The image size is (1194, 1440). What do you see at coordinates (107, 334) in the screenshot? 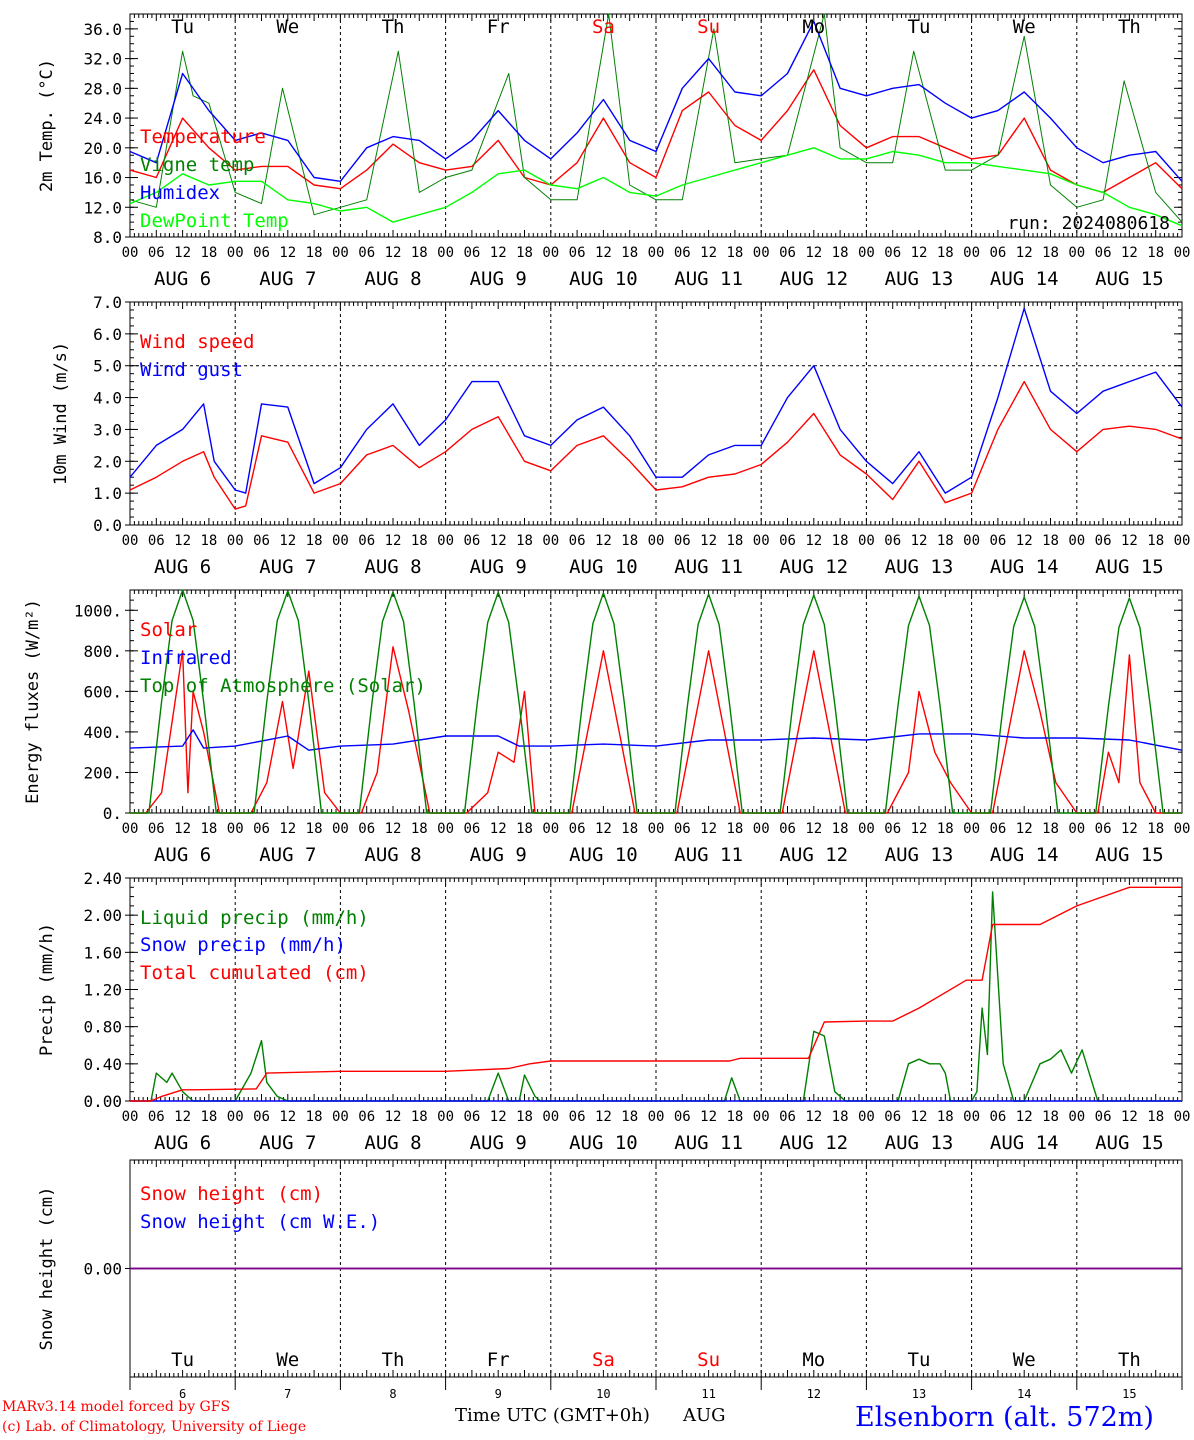
I see `y-tick-label: 6.0` at bounding box center [107, 334].